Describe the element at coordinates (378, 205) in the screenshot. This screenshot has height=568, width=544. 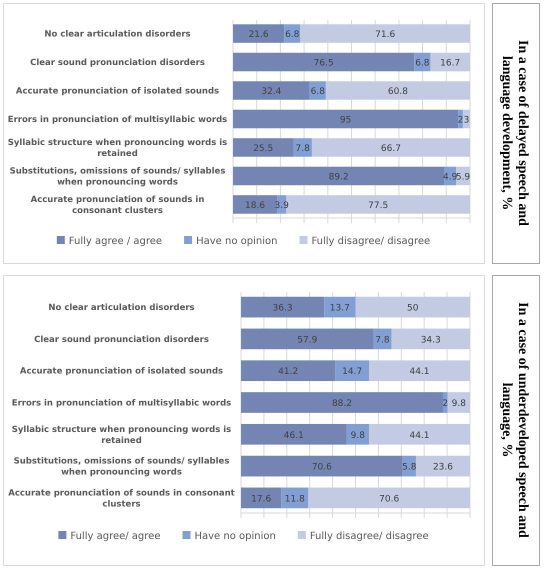
I see `data-label: 77.5` at that location.